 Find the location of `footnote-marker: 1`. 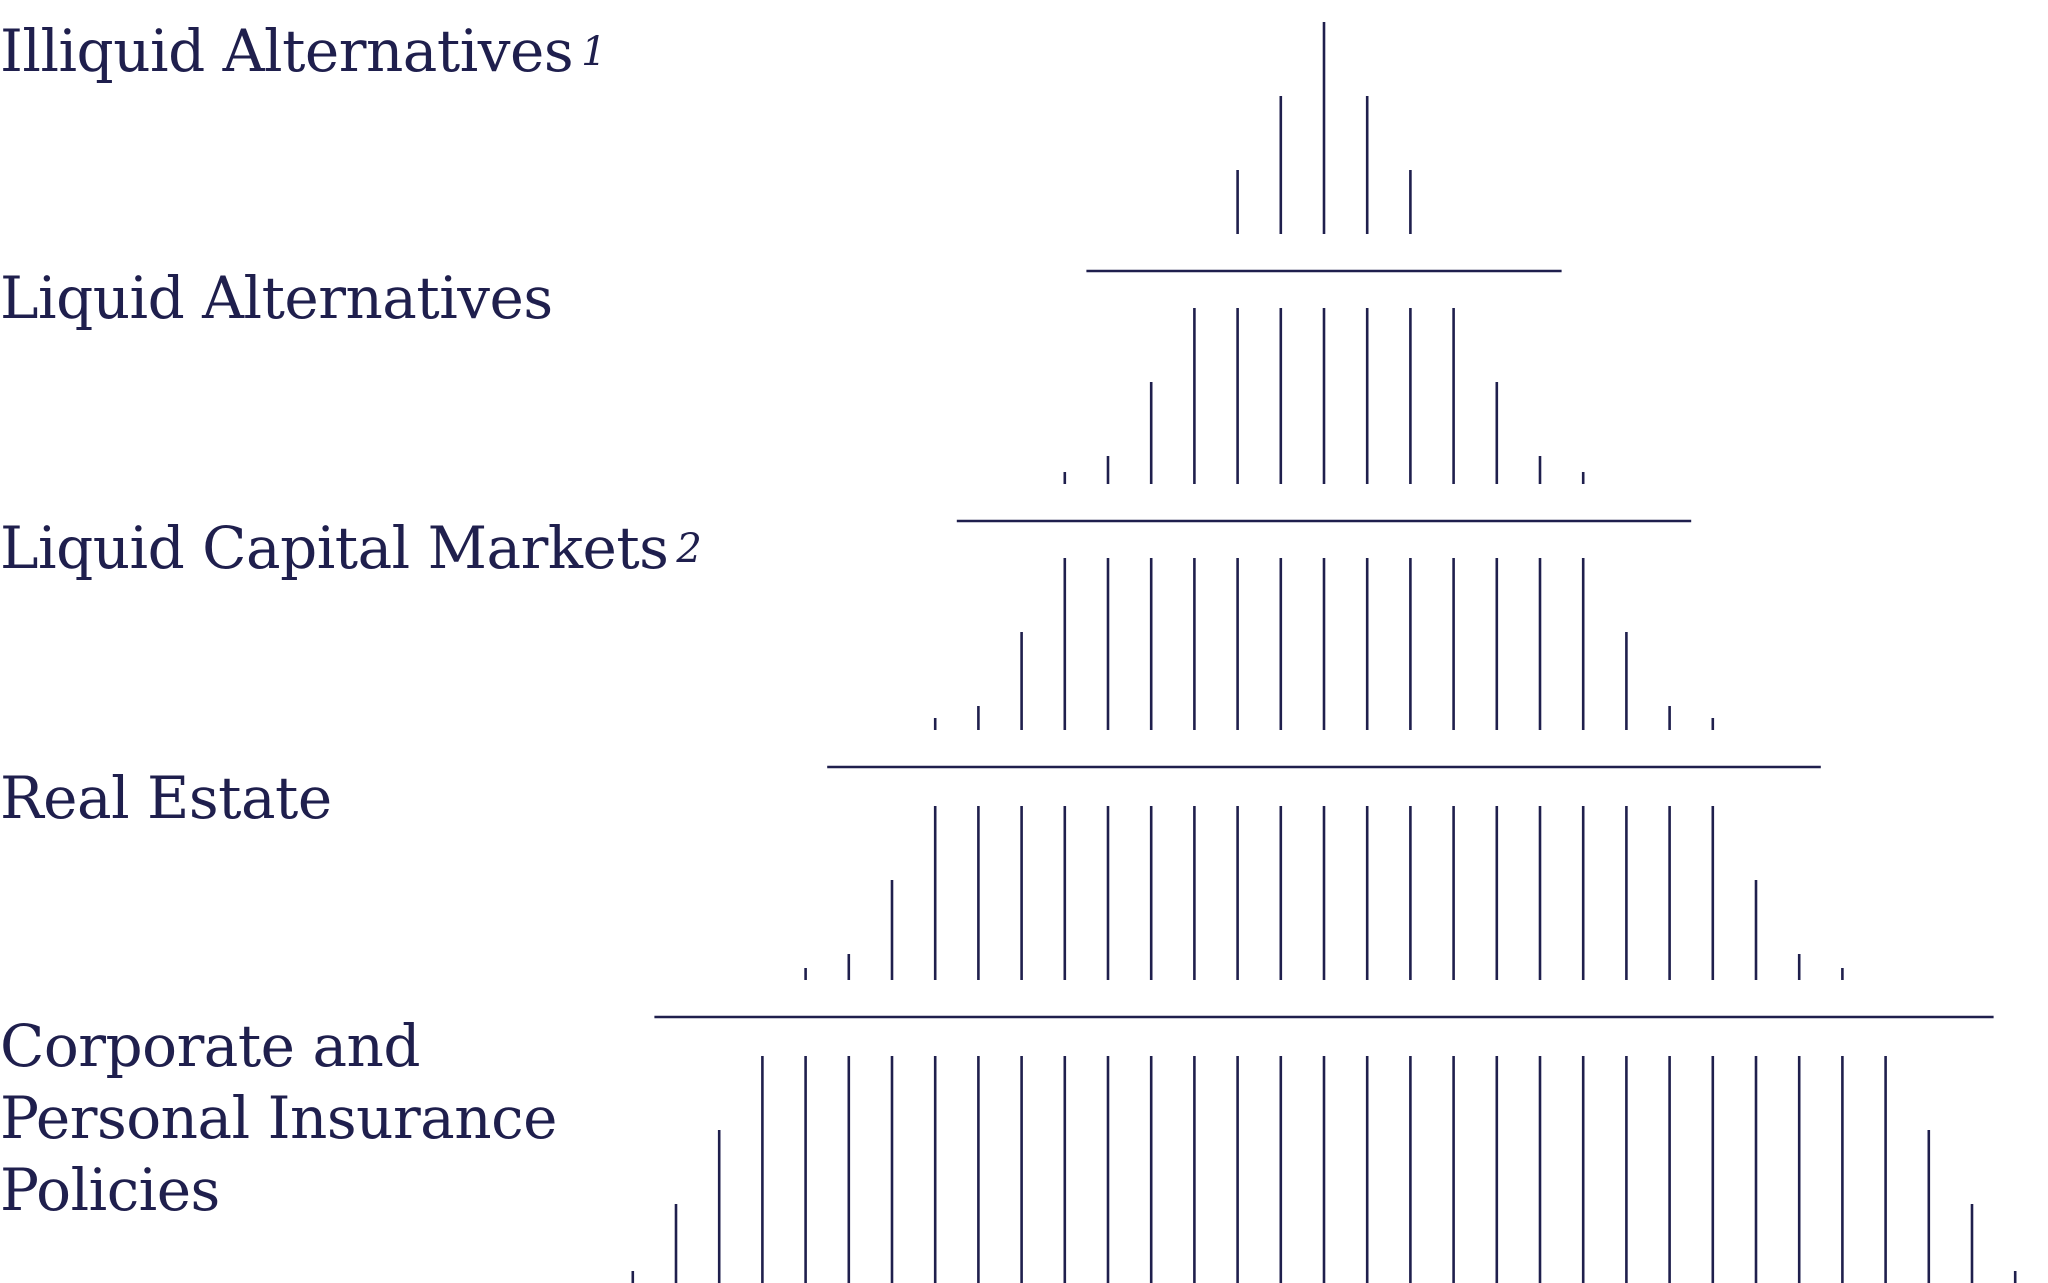

footnote-marker: 1 is located at coordinates (594, 52).